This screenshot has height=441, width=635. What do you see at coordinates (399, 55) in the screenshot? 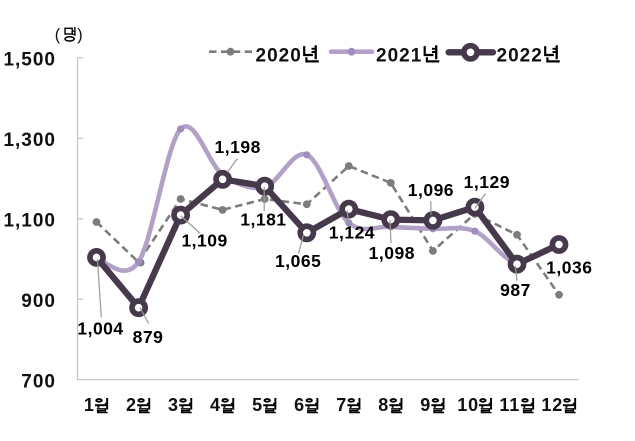
I see `svg-text: 2021` at bounding box center [399, 55].